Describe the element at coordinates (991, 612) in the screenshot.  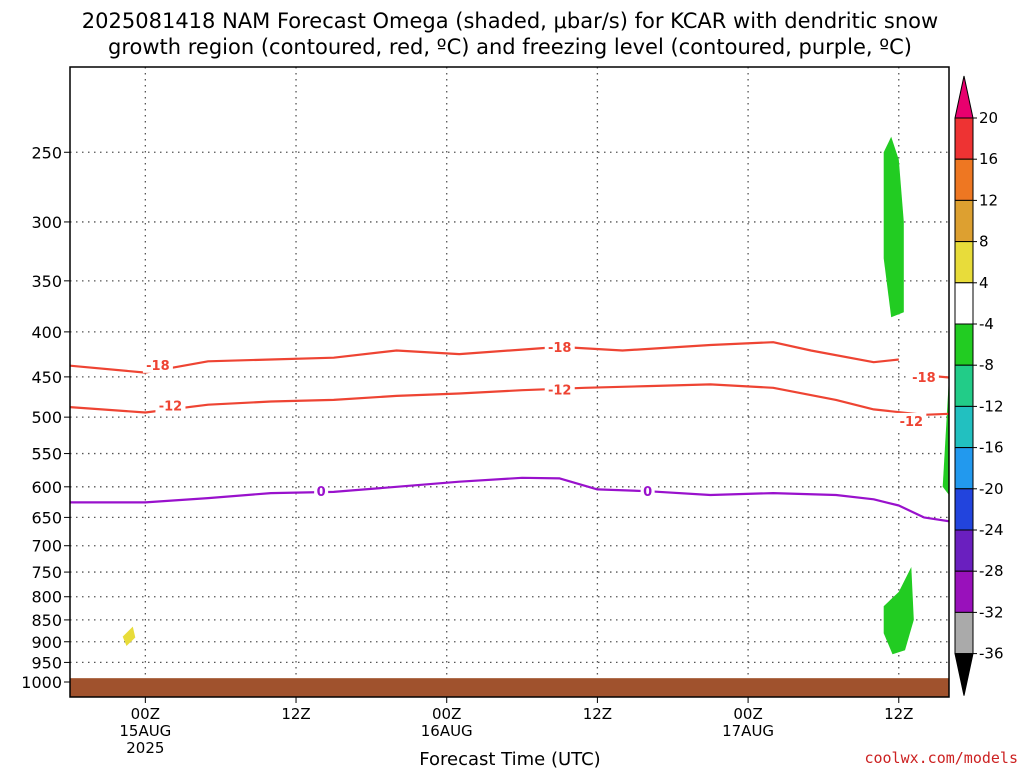
I see `colorbar-label-12: -32` at that location.